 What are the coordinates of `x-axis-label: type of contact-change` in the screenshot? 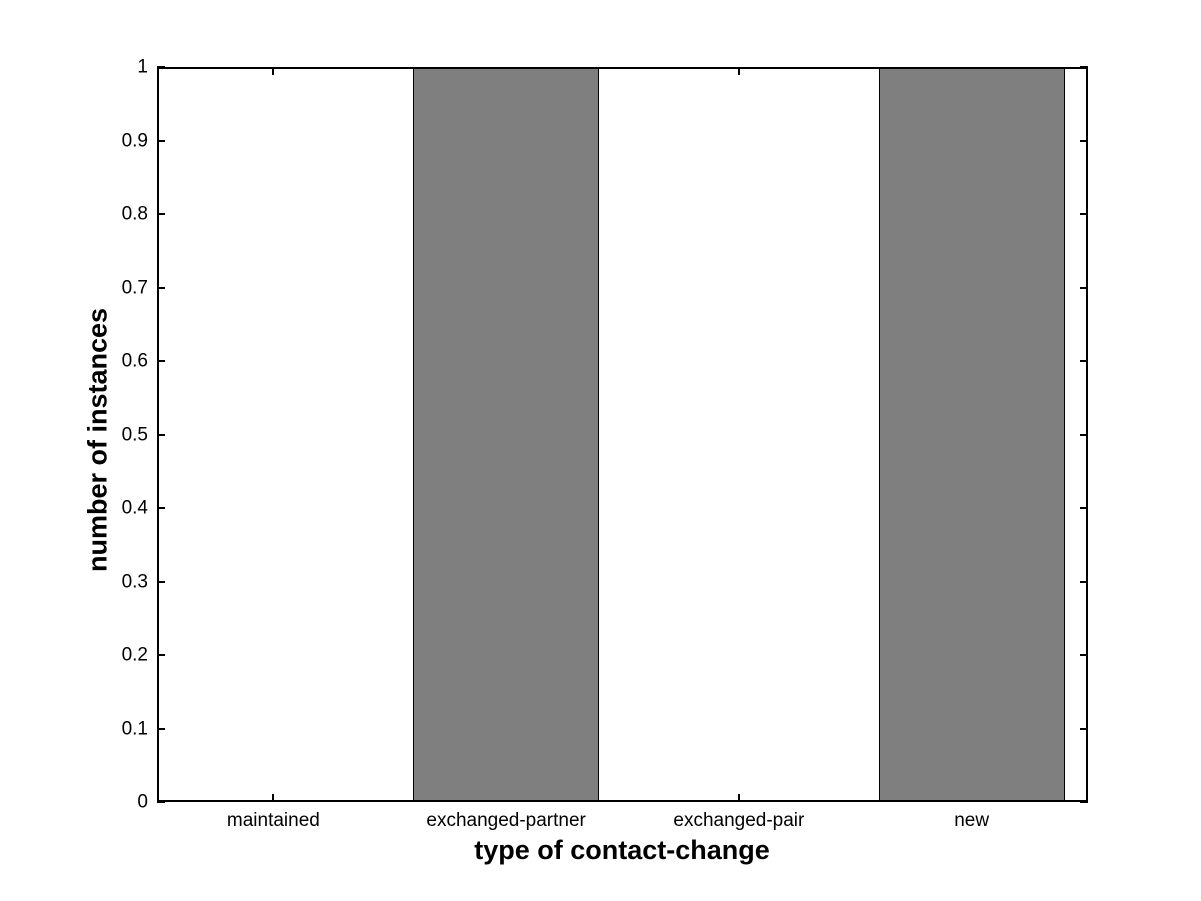 It's located at (622, 850).